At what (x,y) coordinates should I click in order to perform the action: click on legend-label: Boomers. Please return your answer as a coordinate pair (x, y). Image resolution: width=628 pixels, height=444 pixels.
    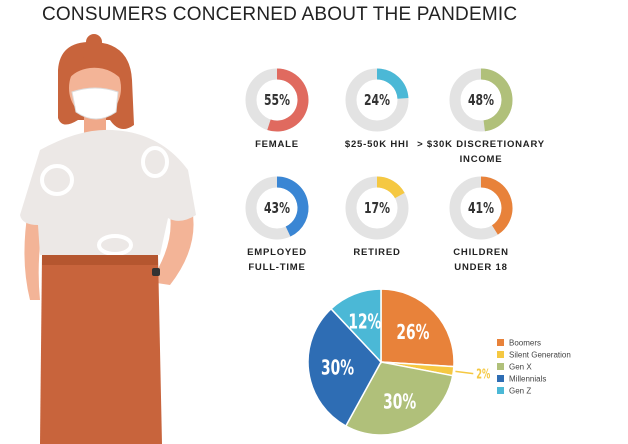
    Looking at the image, I should click on (525, 343).